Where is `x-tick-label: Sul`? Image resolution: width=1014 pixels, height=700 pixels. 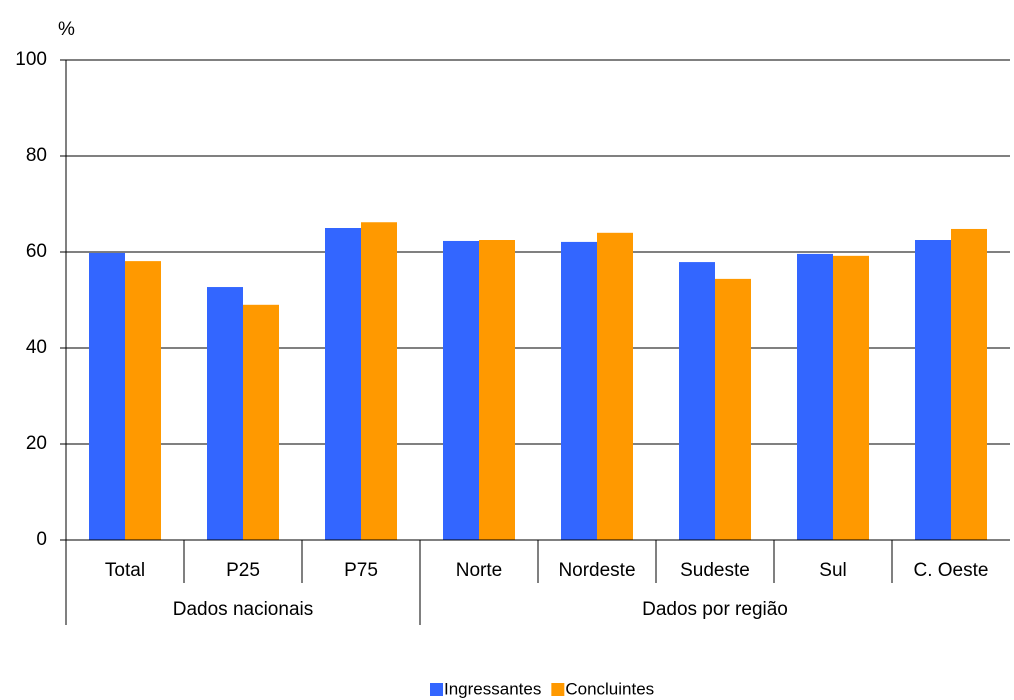
x-tick-label: Sul is located at coordinates (832, 570).